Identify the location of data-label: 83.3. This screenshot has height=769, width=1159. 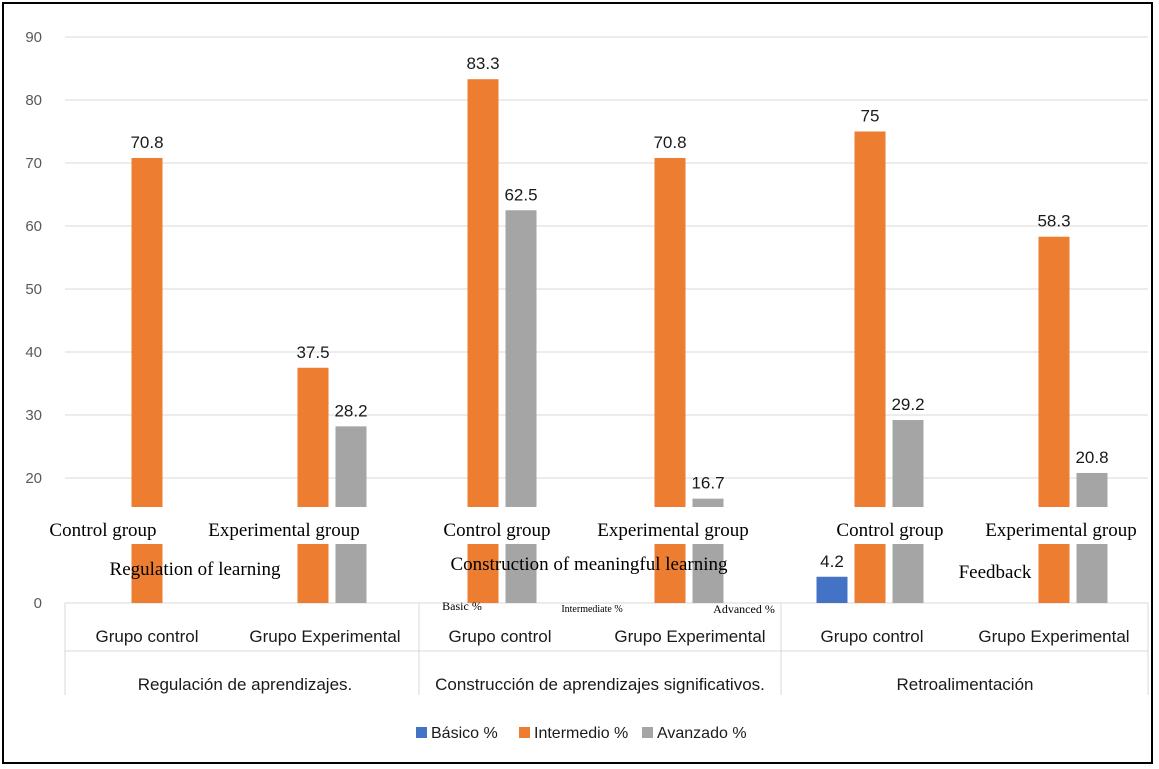
(482, 63).